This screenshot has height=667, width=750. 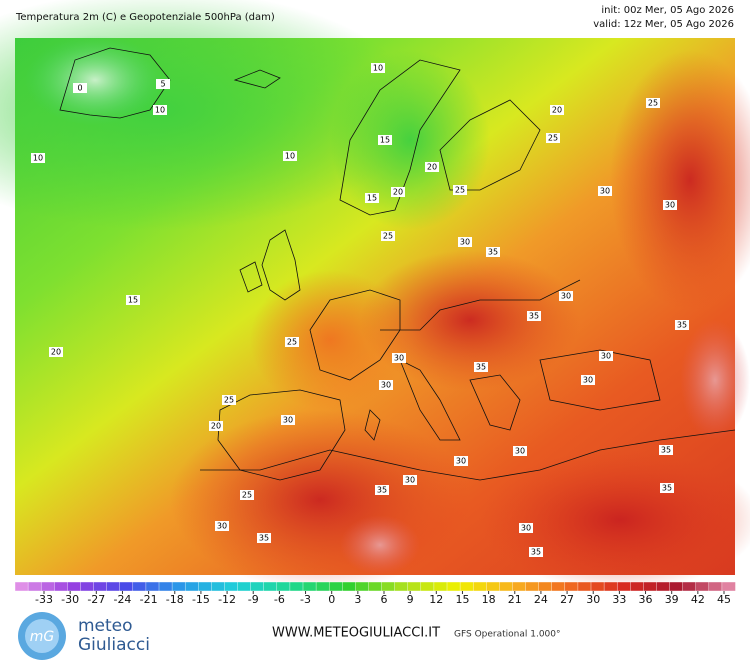 What do you see at coordinates (436, 599) in the screenshot?
I see `colorbar-tick-label: 12` at bounding box center [436, 599].